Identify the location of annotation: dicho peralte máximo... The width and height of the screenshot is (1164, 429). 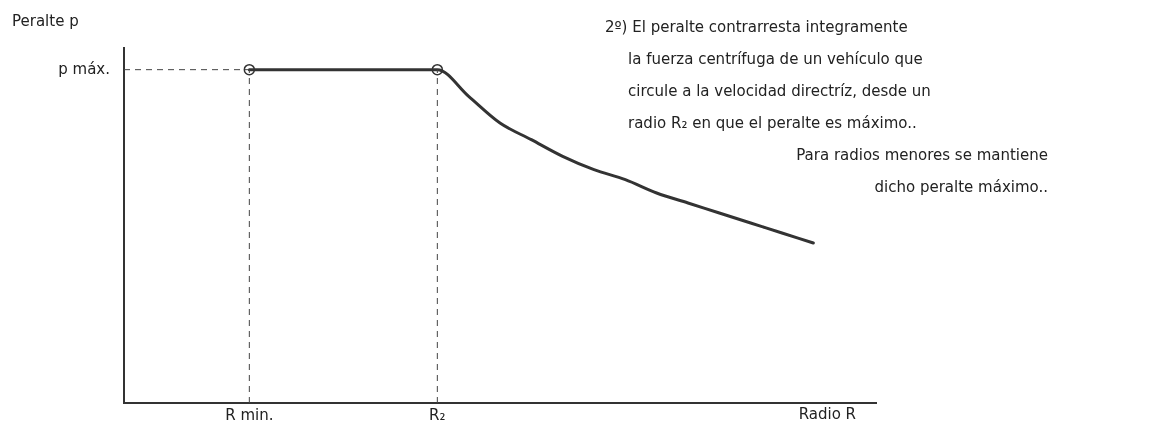
(961, 186).